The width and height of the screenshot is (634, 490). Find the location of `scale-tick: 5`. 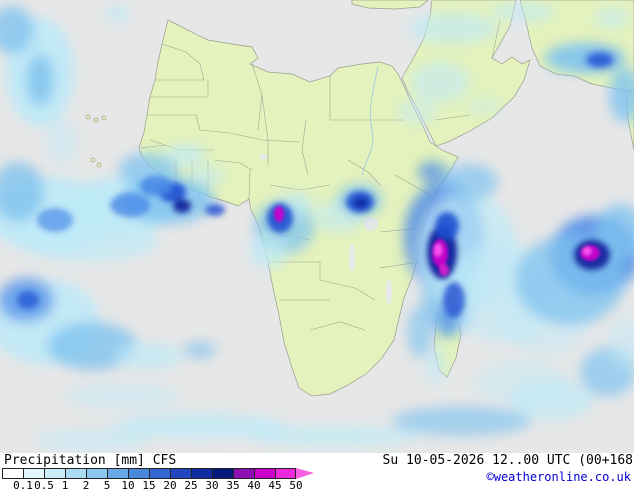

scale-tick: 5 is located at coordinates (107, 484).